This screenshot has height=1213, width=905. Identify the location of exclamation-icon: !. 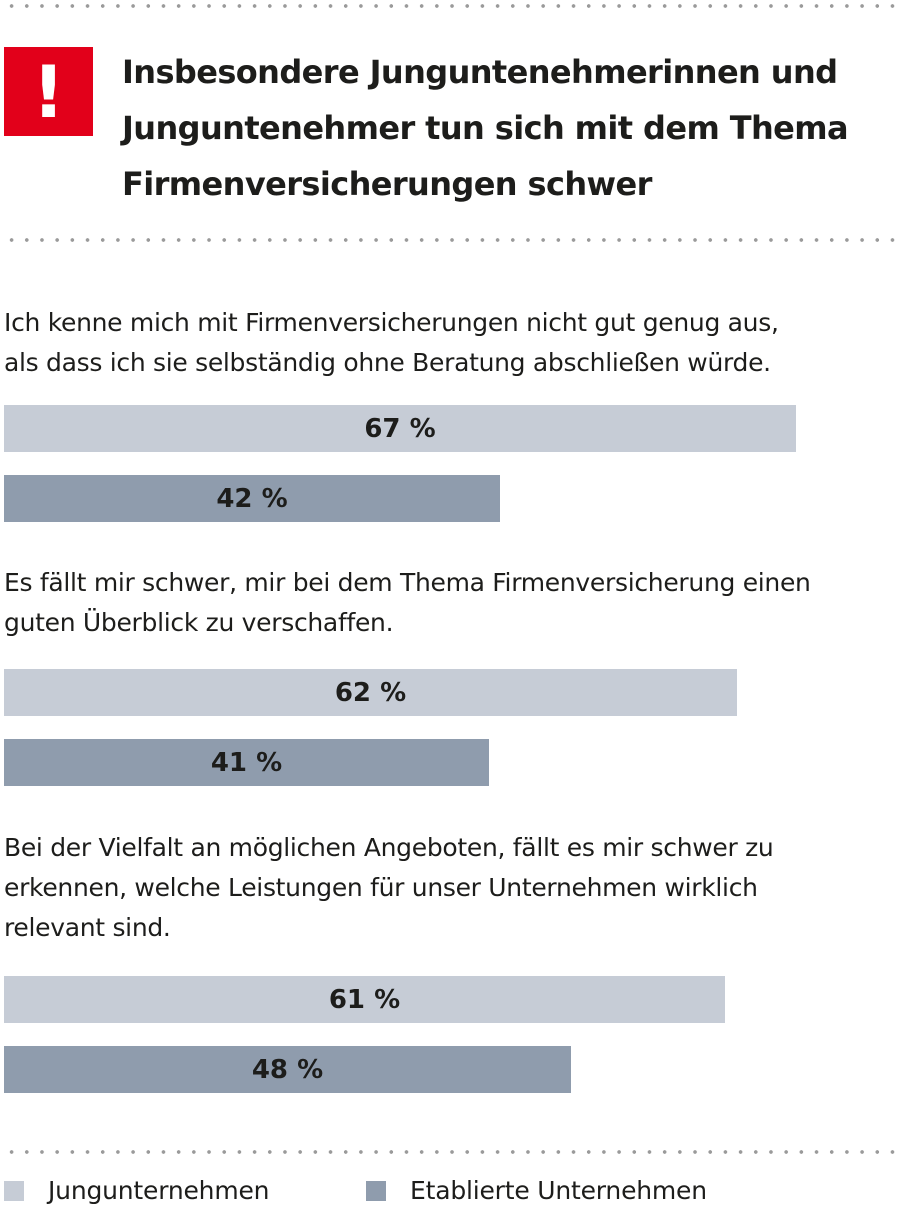
(48, 91).